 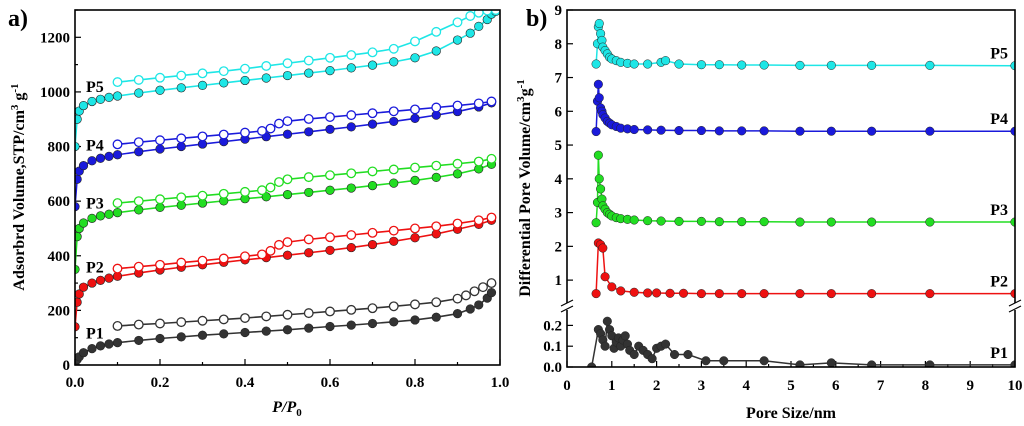 What do you see at coordinates (552, 347) in the screenshot?
I see `panel-b-y-tick-label: 0.1` at bounding box center [552, 347].